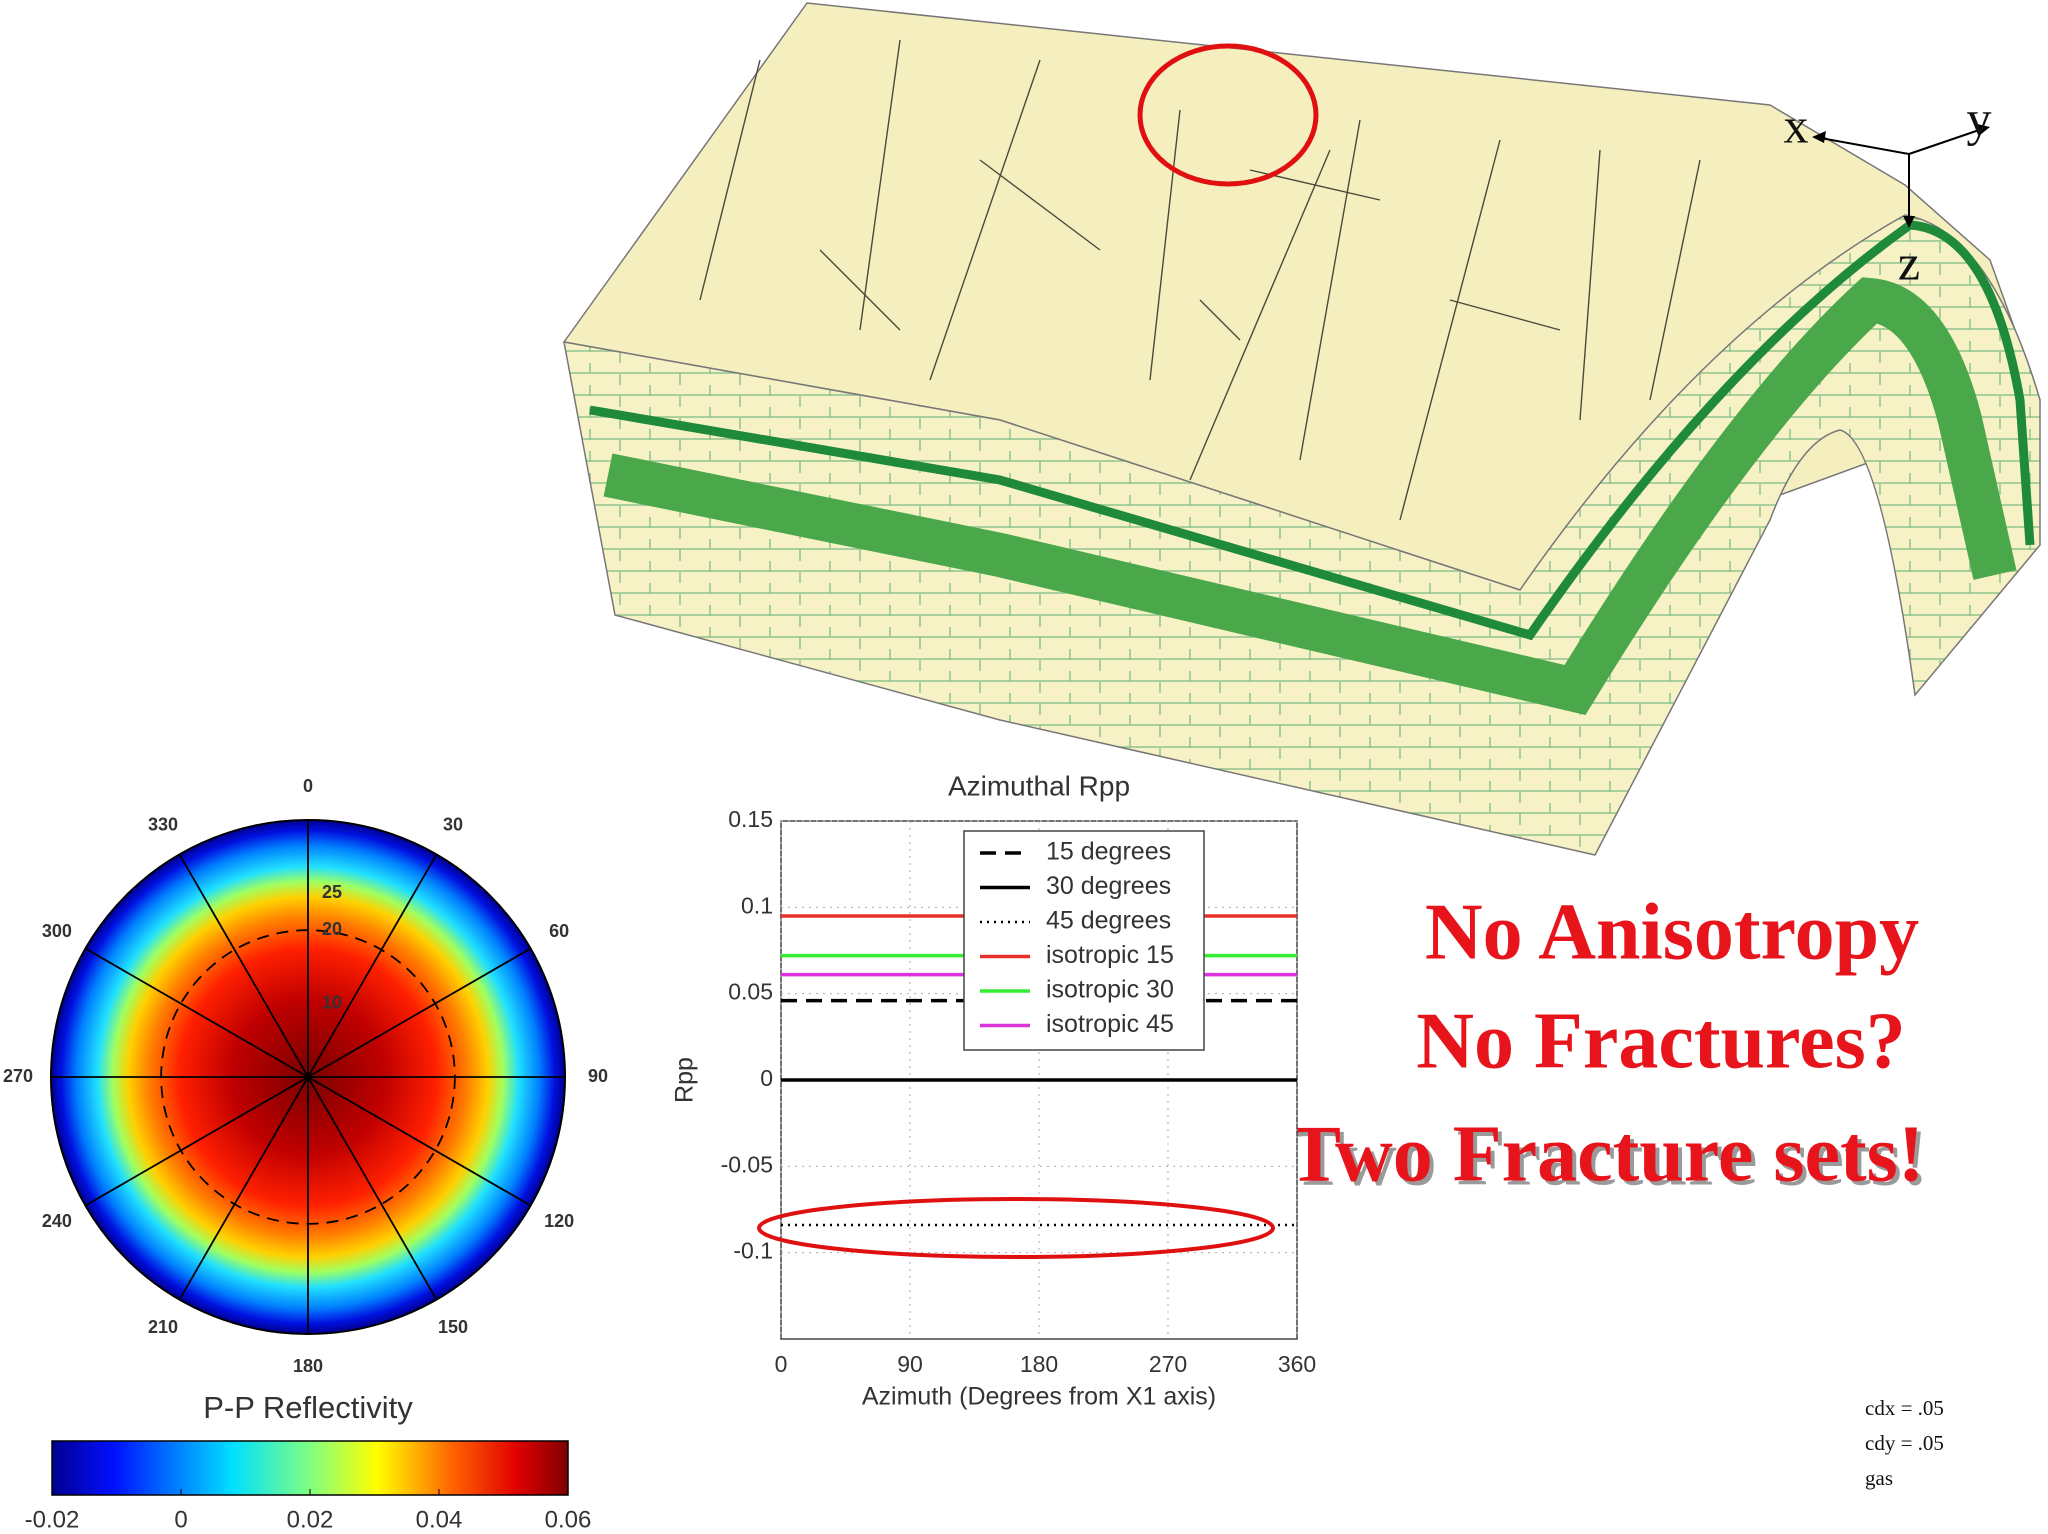 Image resolution: width=2048 pixels, height=1534 pixels. What do you see at coordinates (1606, 1154) in the screenshot?
I see `annotation: Two Fracture sets!` at bounding box center [1606, 1154].